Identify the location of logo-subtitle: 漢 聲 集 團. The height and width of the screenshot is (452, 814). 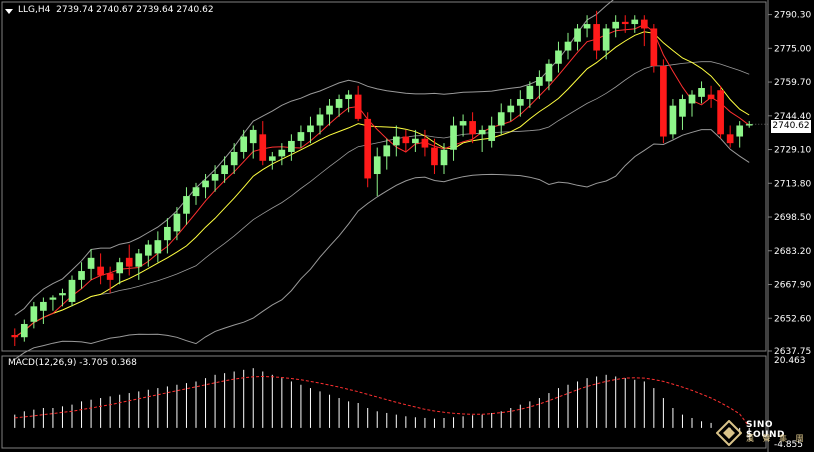
(776, 438).